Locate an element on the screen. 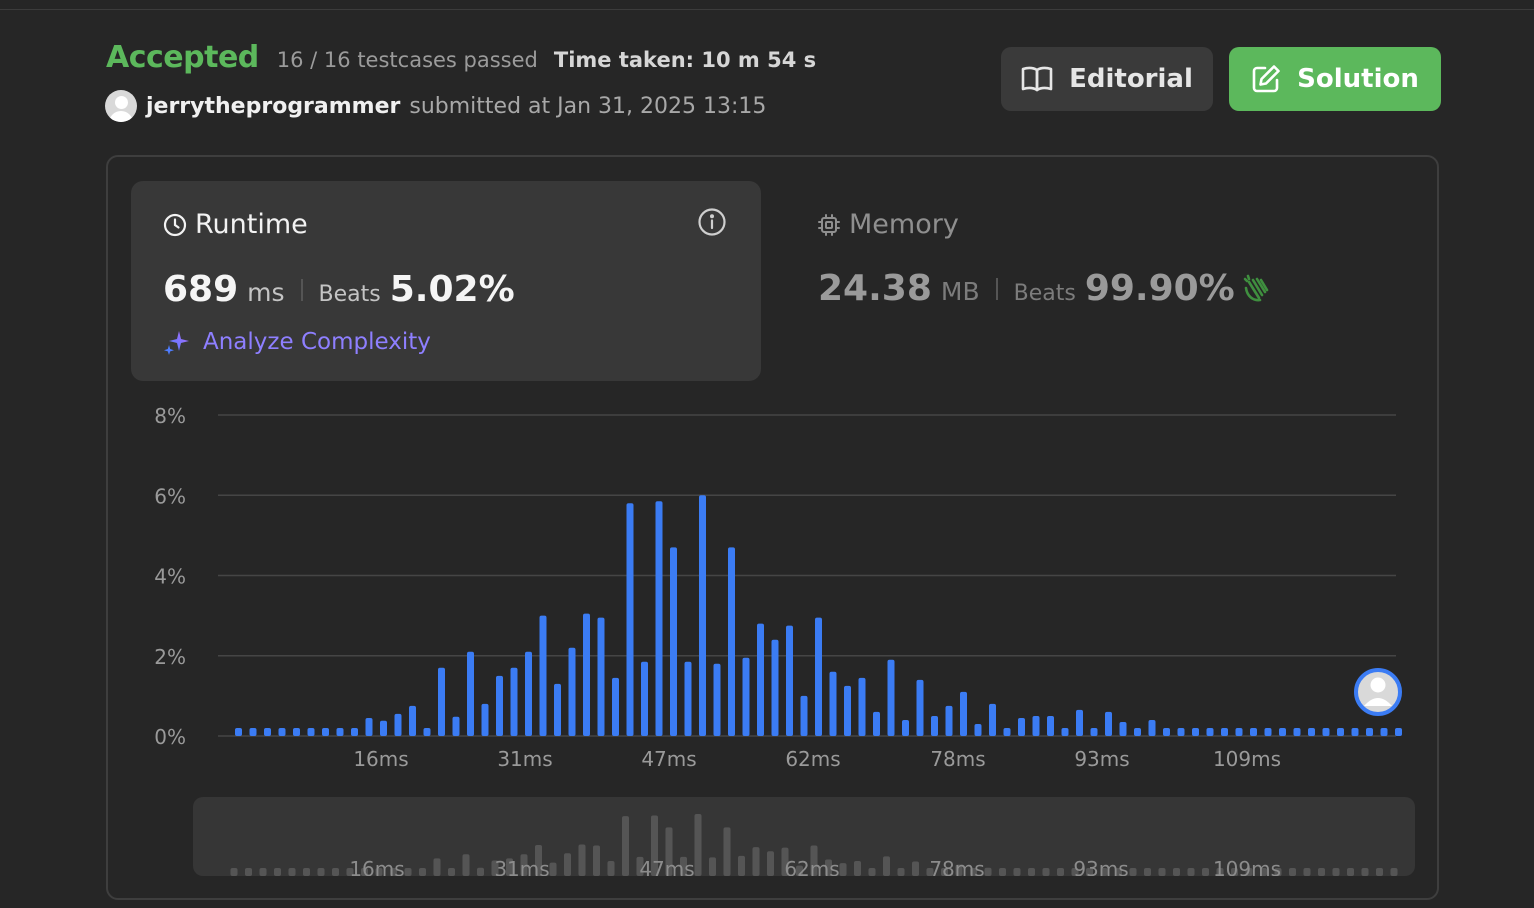 The height and width of the screenshot is (908, 1534). editorial-button: Editorial is located at coordinates (1107, 79).